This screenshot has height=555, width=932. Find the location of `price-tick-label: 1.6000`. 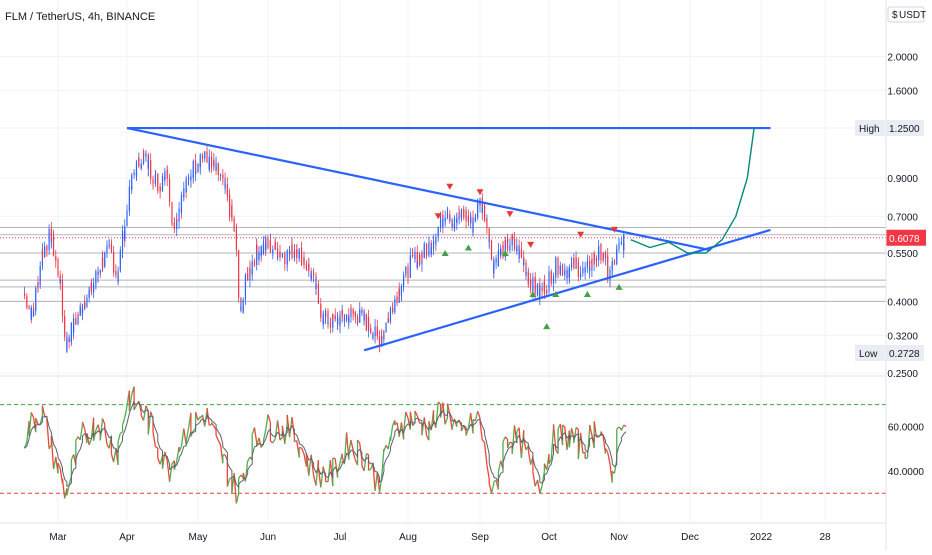

price-tick-label: 1.6000 is located at coordinates (902, 91).